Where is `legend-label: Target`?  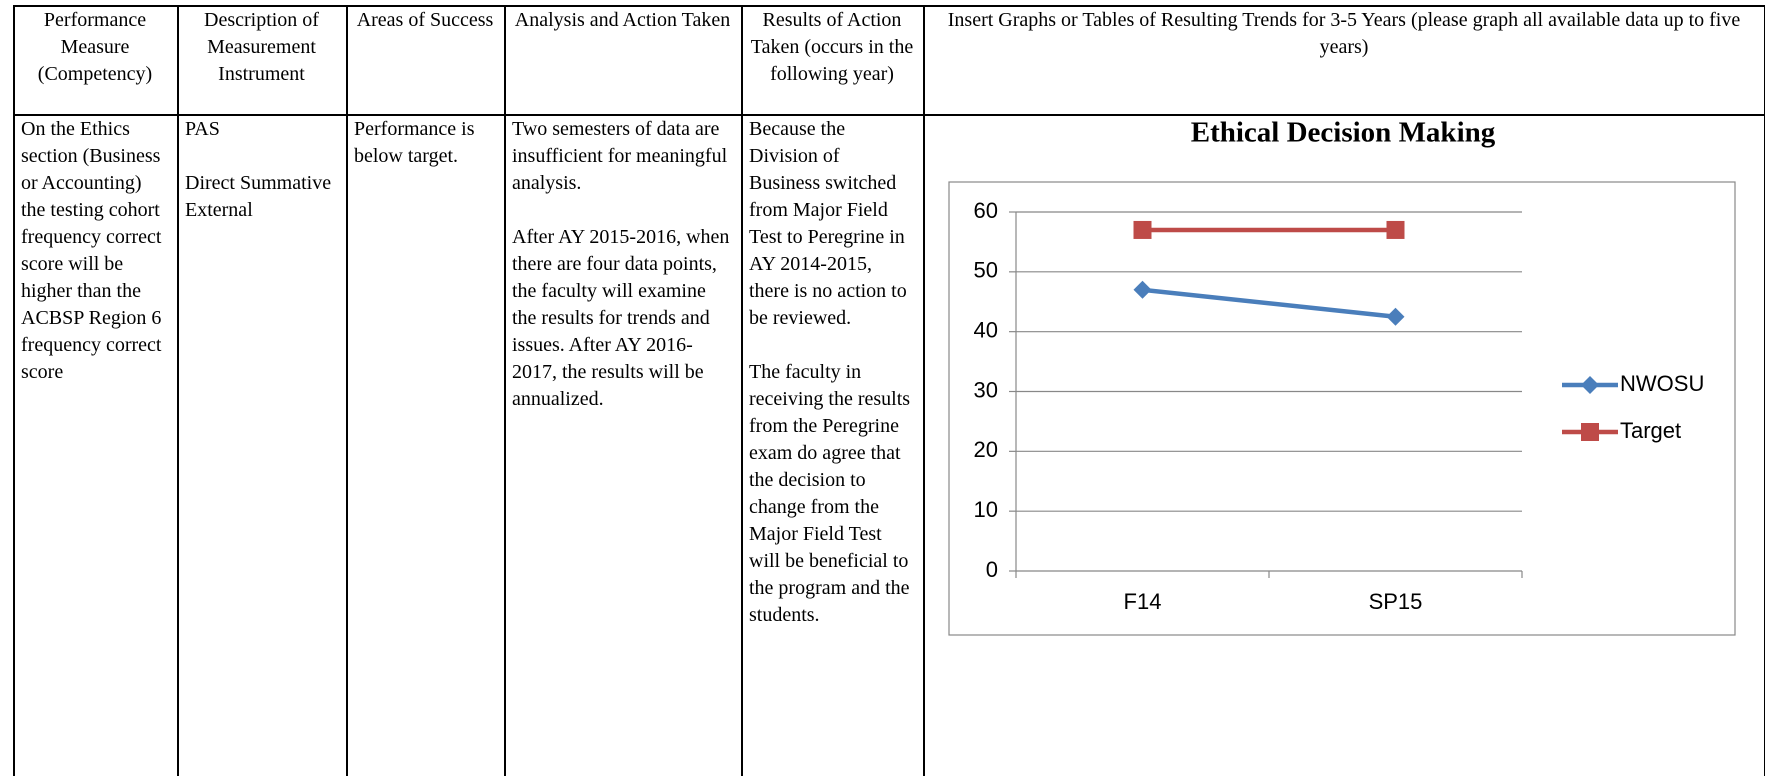 legend-label: Target is located at coordinates (1650, 430).